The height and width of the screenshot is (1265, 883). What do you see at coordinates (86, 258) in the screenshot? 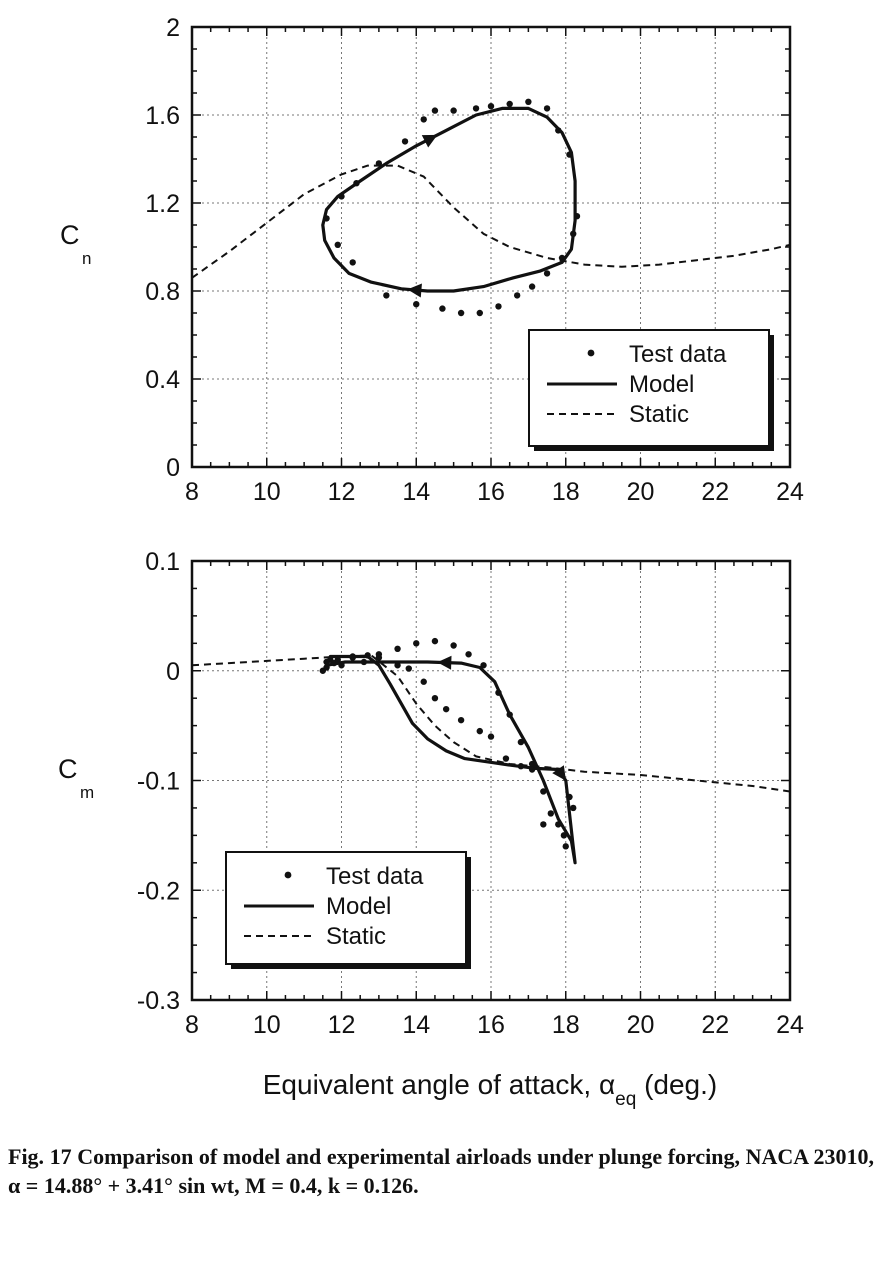
I see `y-axis-label-sub: n` at bounding box center [86, 258].